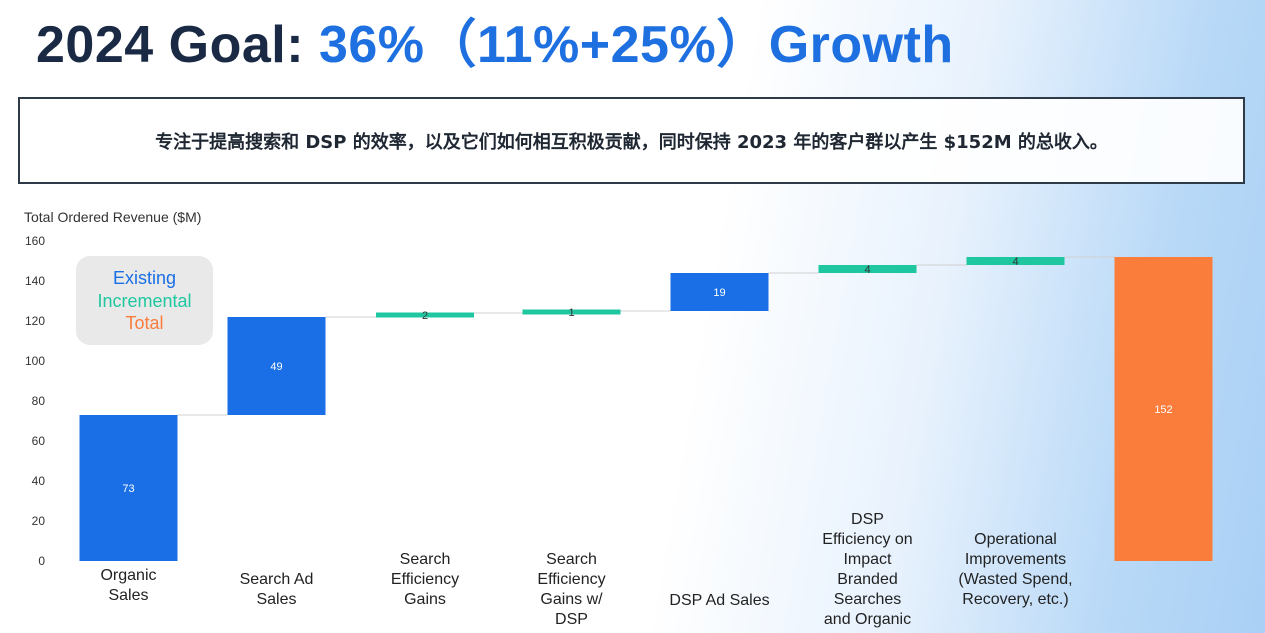 The height and width of the screenshot is (633, 1265). I want to click on chart-legend: Existing Incremental Total, so click(144, 300).